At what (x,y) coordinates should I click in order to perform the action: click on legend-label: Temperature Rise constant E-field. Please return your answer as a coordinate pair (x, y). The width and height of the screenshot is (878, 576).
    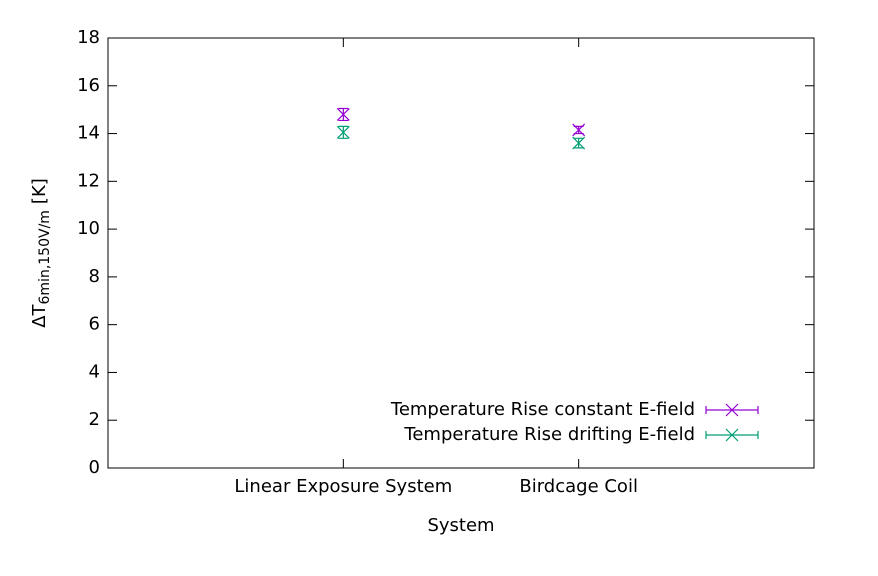
    Looking at the image, I should click on (542, 409).